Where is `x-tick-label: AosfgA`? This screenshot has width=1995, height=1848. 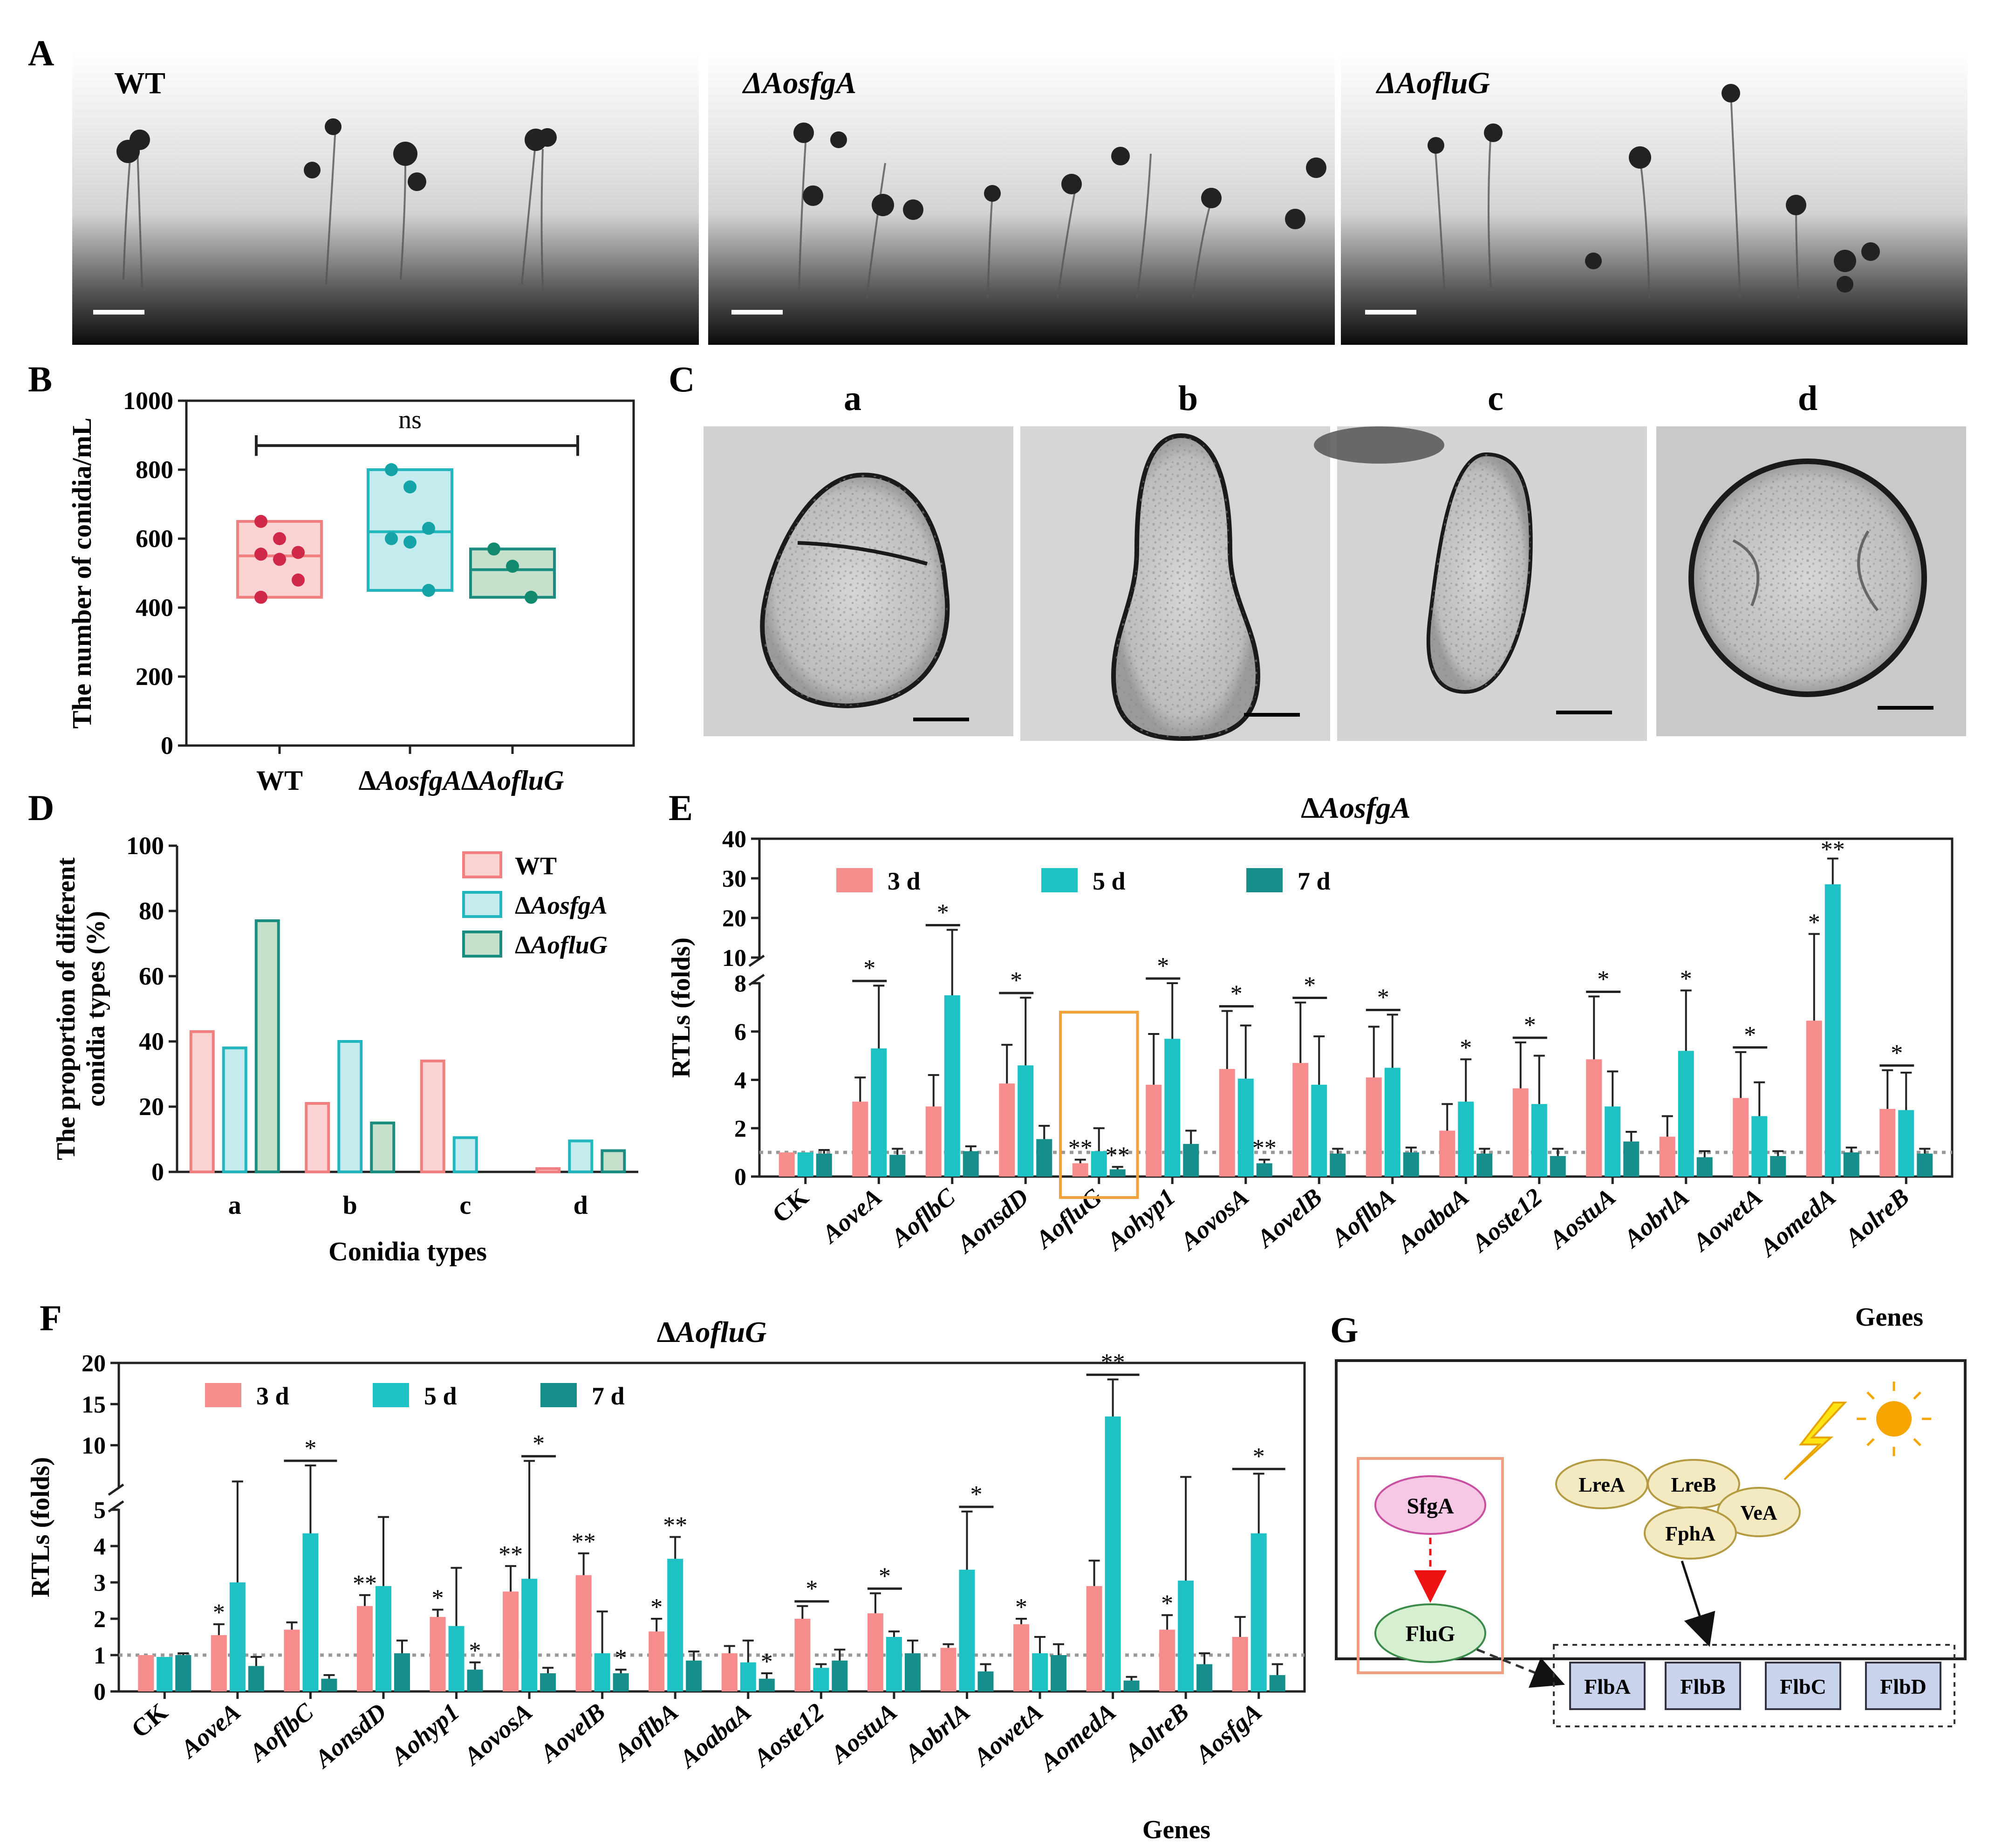
x-tick-label: AosfgA is located at coordinates (1228, 1733).